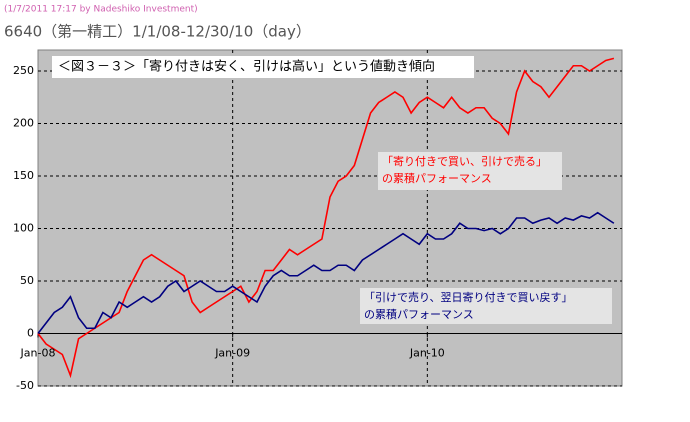 The height and width of the screenshot is (422, 690). Describe the element at coordinates (246, 67) in the screenshot. I see `chart-subtitle: ＜図３－３＞「寄り付きは安く、引けは高い」という値動き傾向` at that location.